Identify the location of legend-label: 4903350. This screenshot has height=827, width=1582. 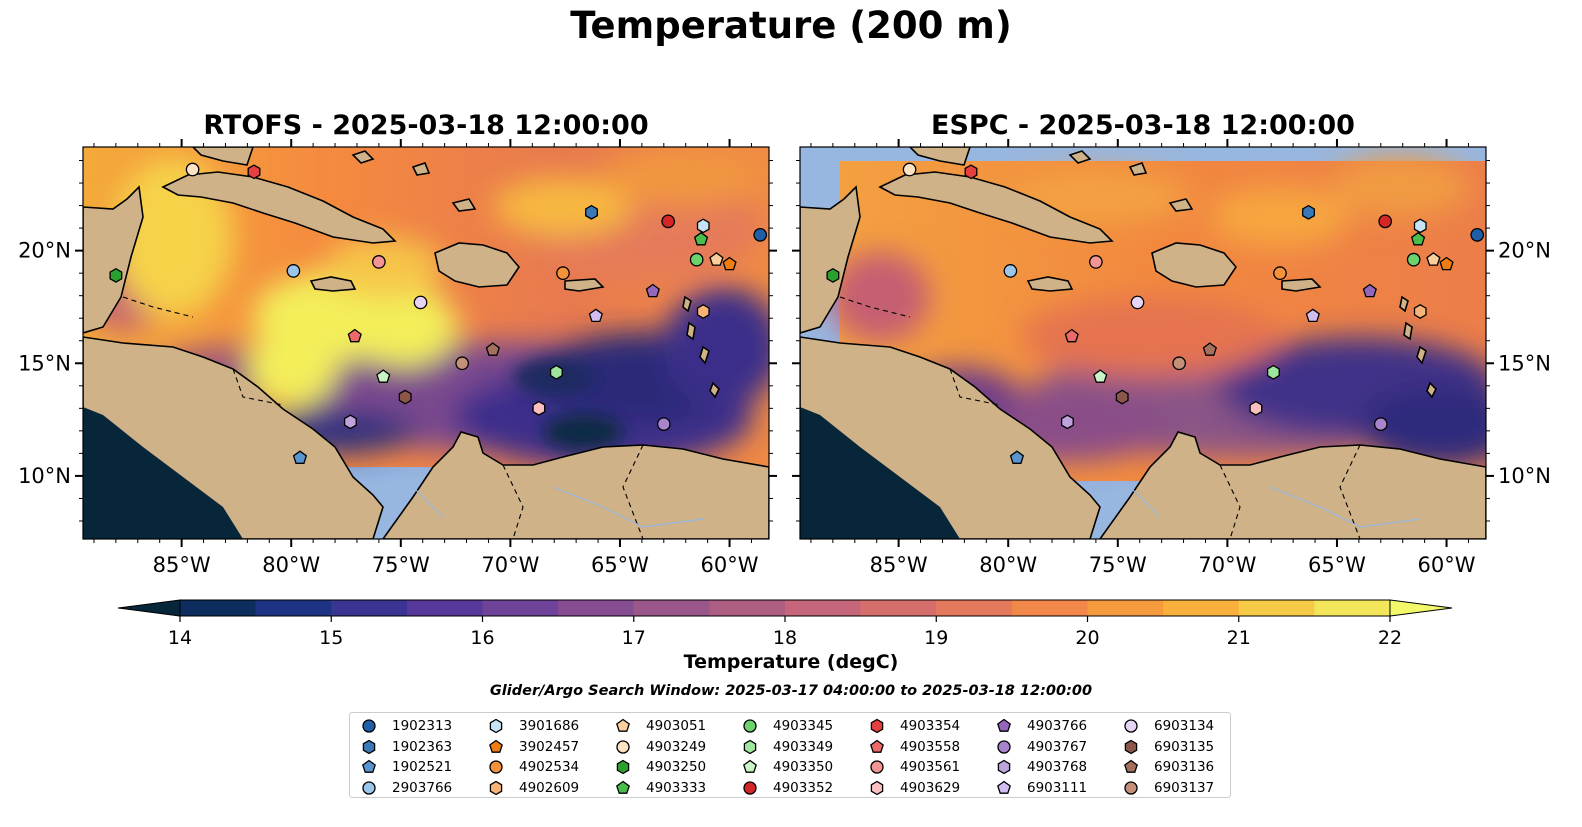
(803, 767).